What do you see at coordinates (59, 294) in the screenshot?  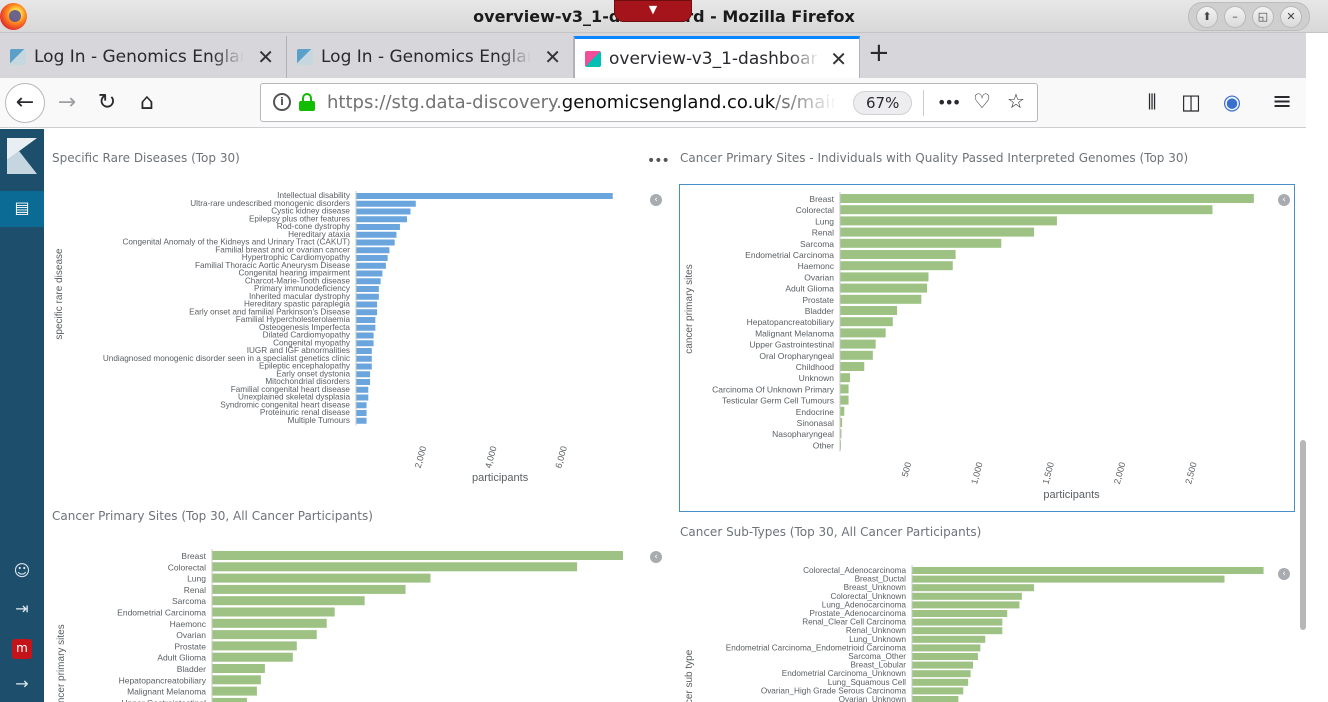 I see `y-axis-label: specific rare disease` at bounding box center [59, 294].